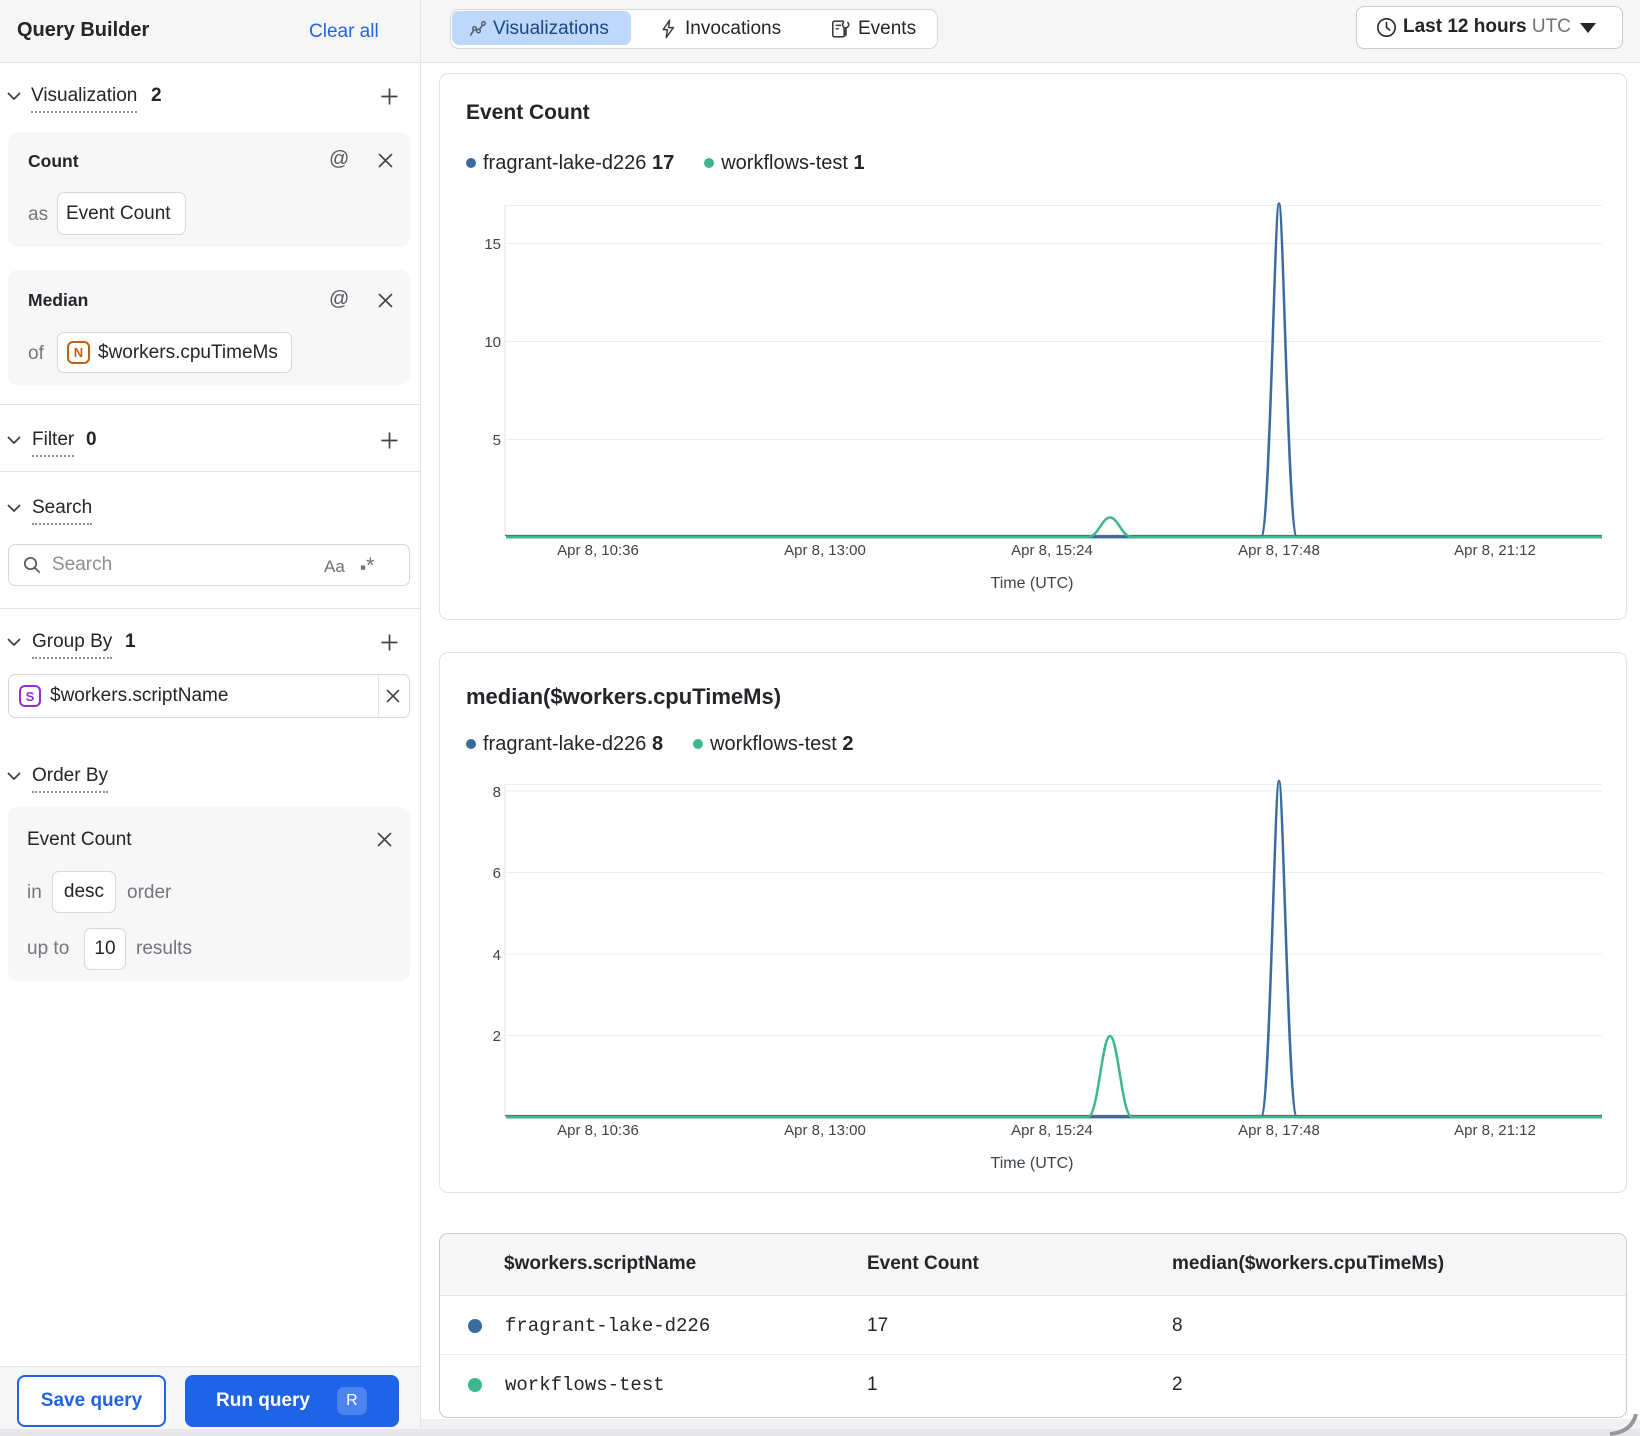 Image resolution: width=1640 pixels, height=1436 pixels. Describe the element at coordinates (497, 440) in the screenshot. I see `svg-text: 5` at that location.